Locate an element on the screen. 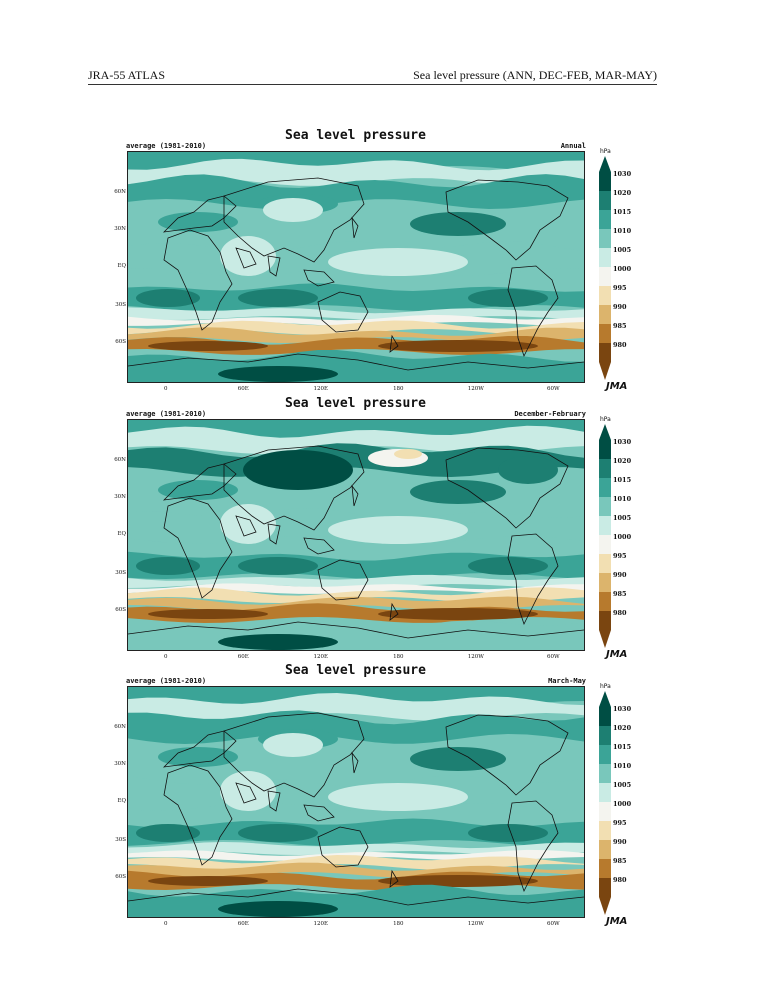  legend-level: 1000 is located at coordinates (622, 537).